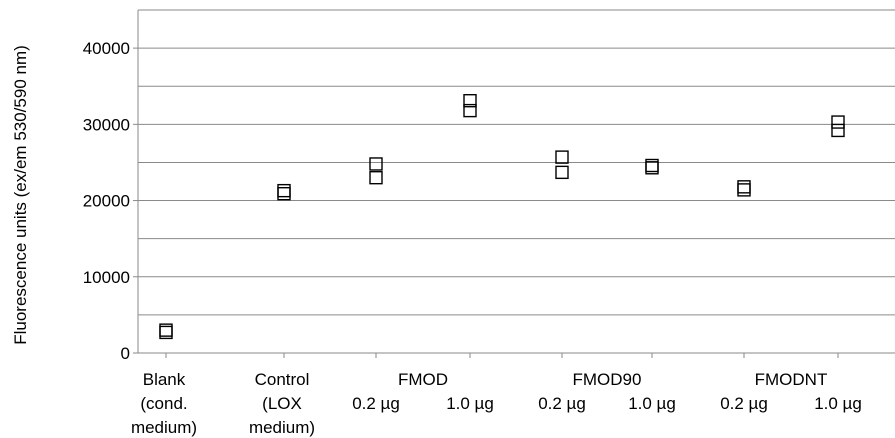 The width and height of the screenshot is (895, 438). I want to click on x-group-label: FMOD90, so click(607, 379).